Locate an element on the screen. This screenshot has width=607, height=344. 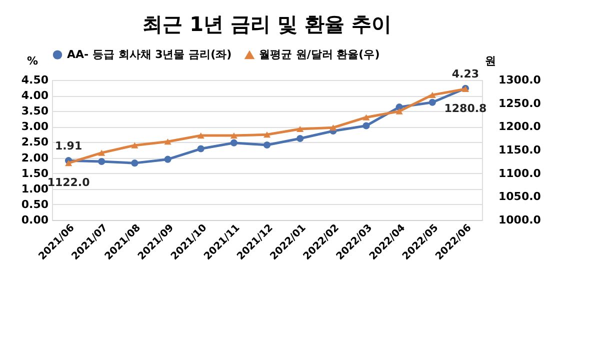
y-tick-label: 3.00 is located at coordinates (35, 127).